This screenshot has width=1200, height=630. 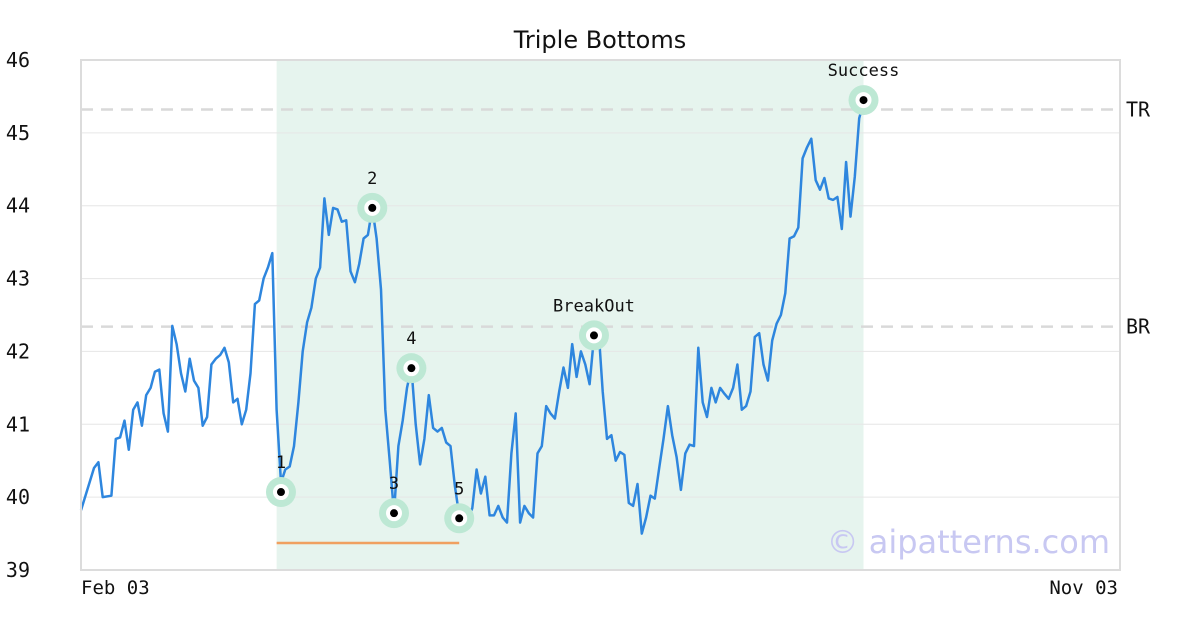 I want to click on marker-label-3: 3, so click(x=394, y=484).